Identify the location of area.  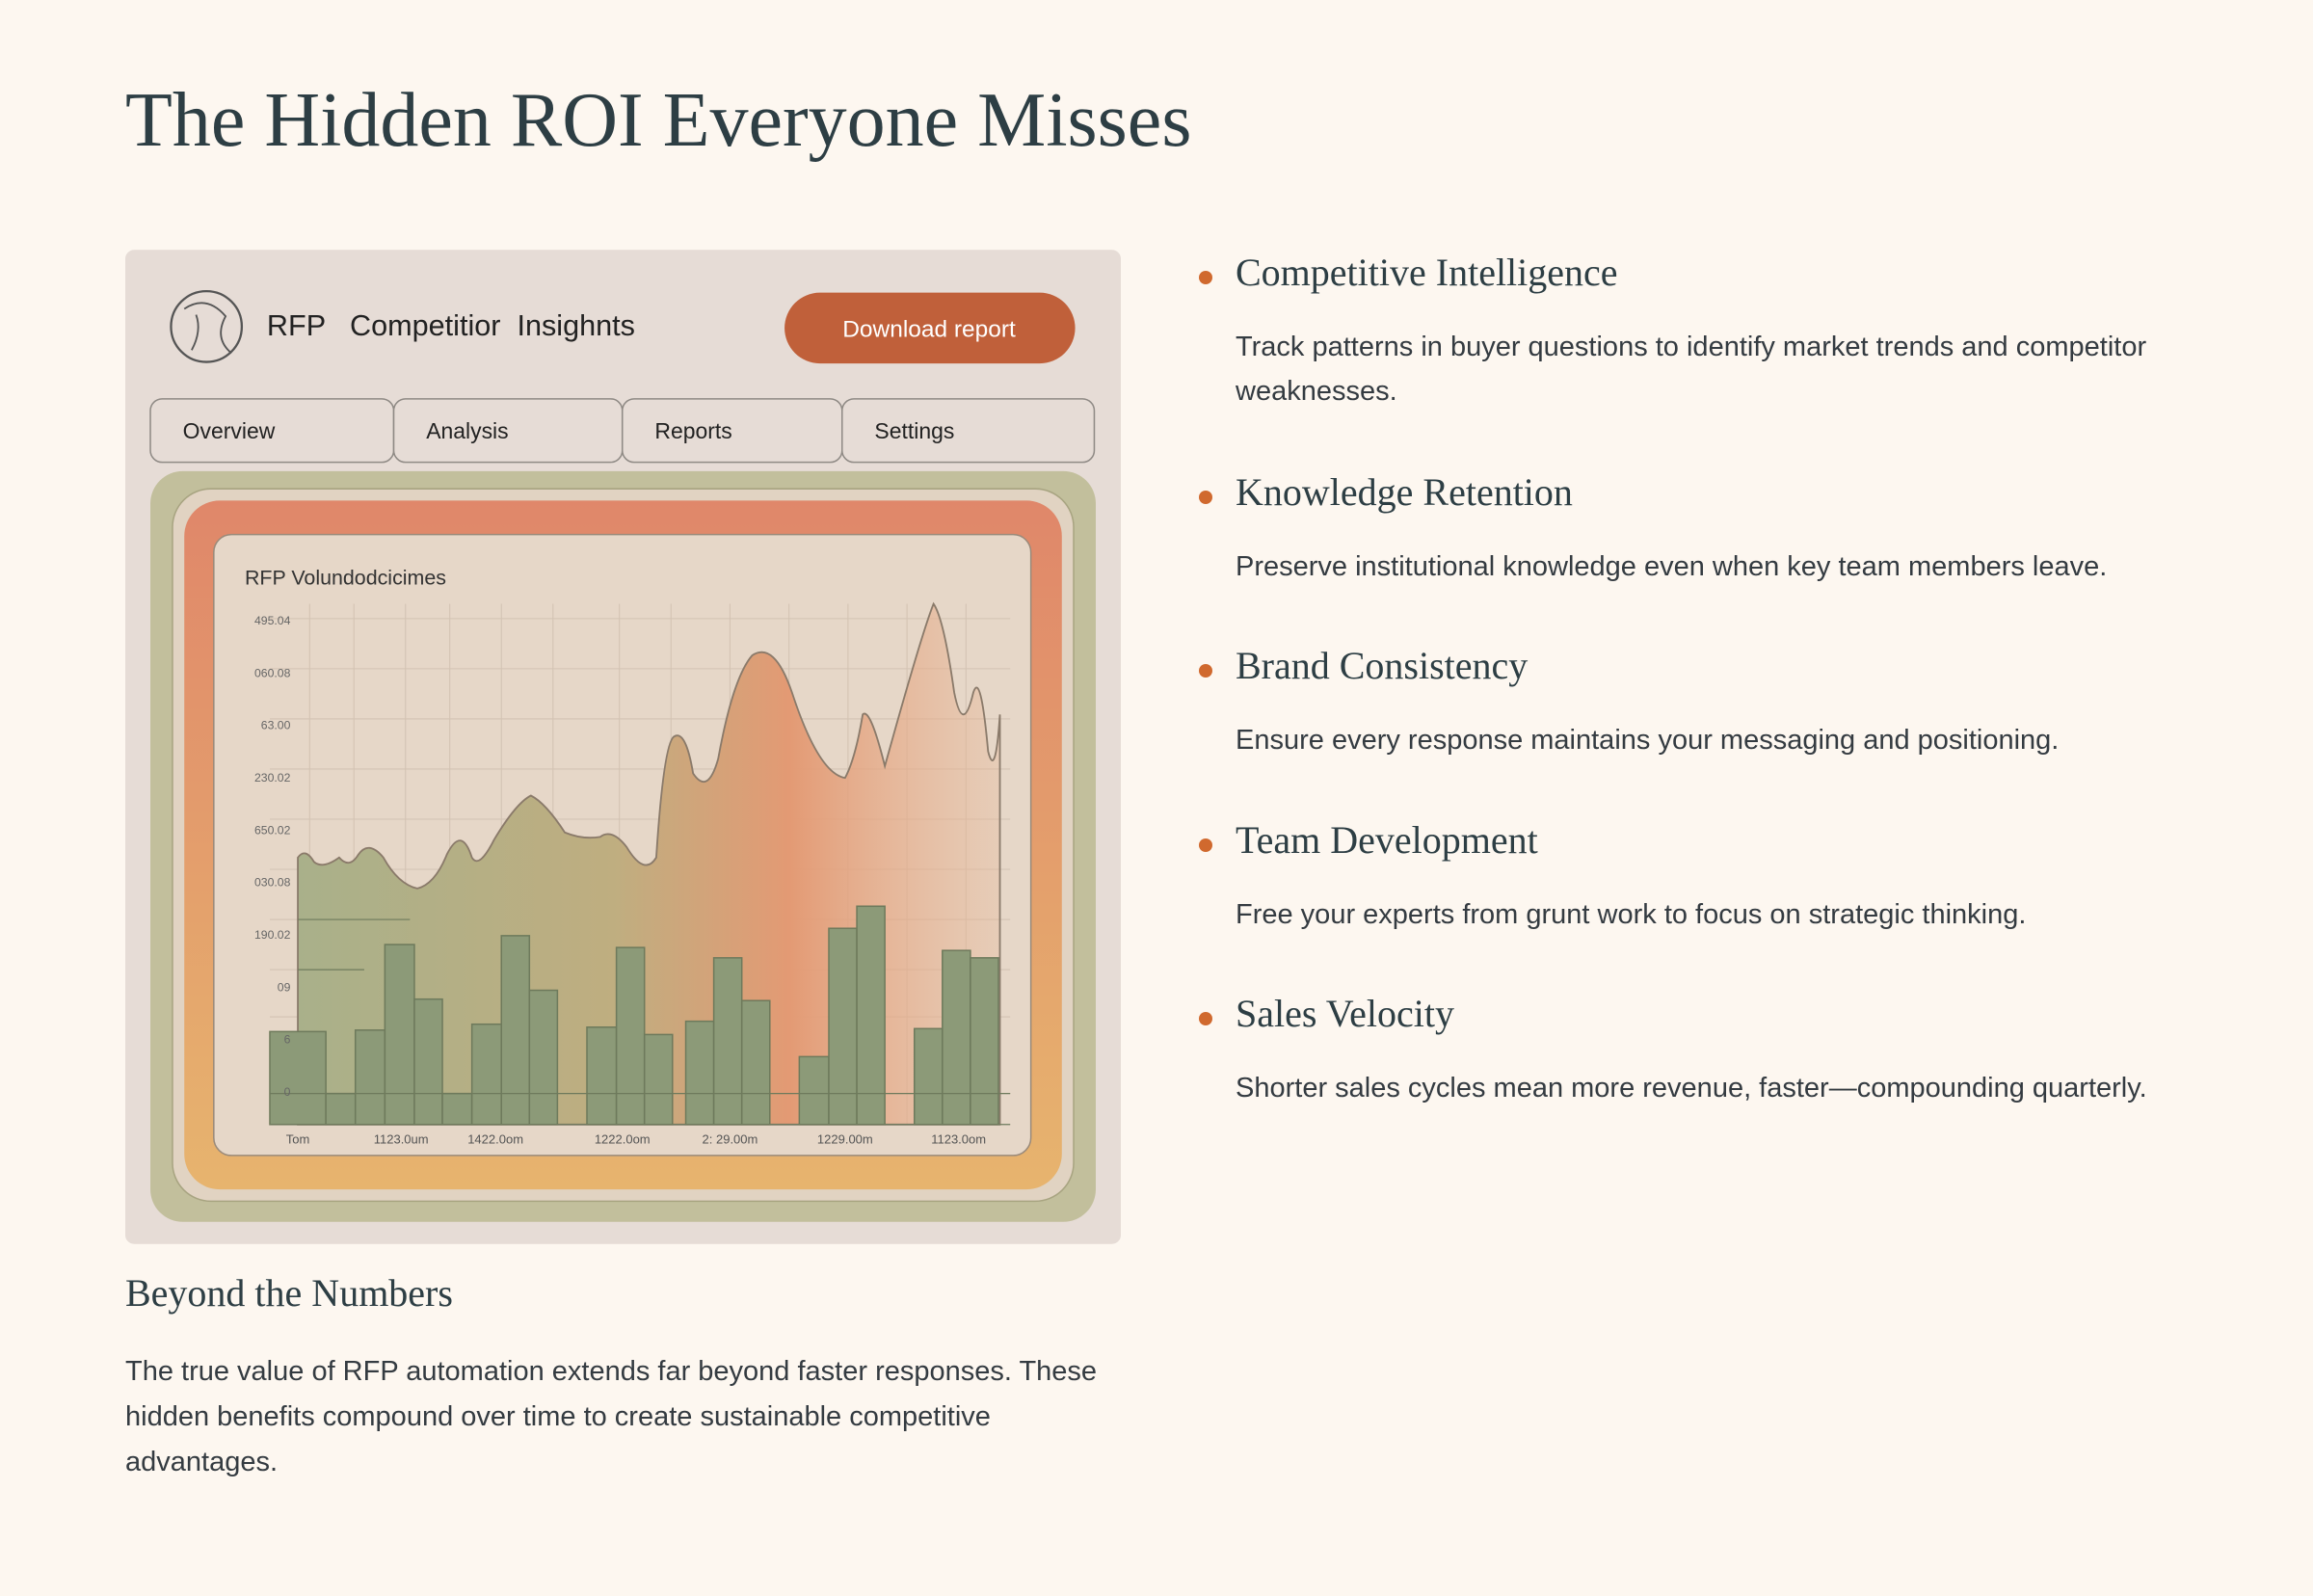
(649, 863).